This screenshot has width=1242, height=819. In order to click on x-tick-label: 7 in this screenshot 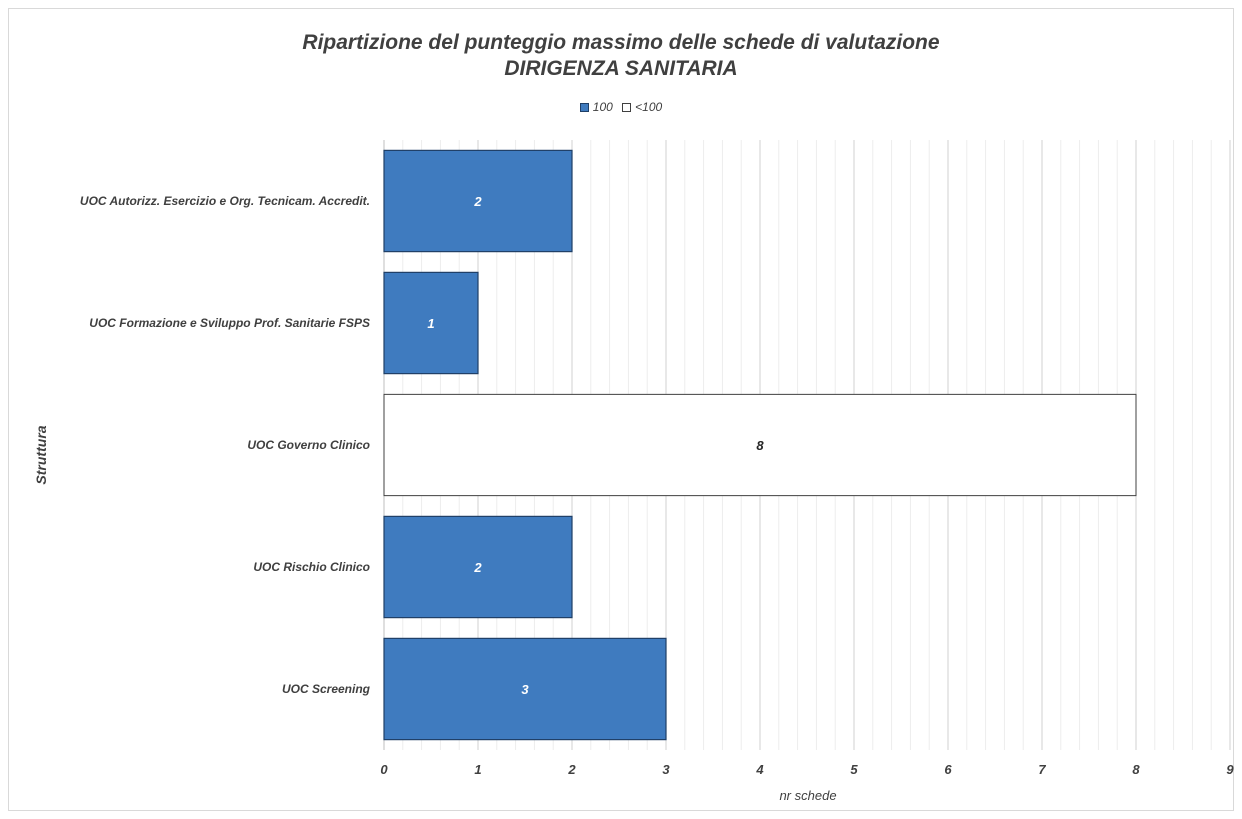, I will do `click(1042, 769)`.